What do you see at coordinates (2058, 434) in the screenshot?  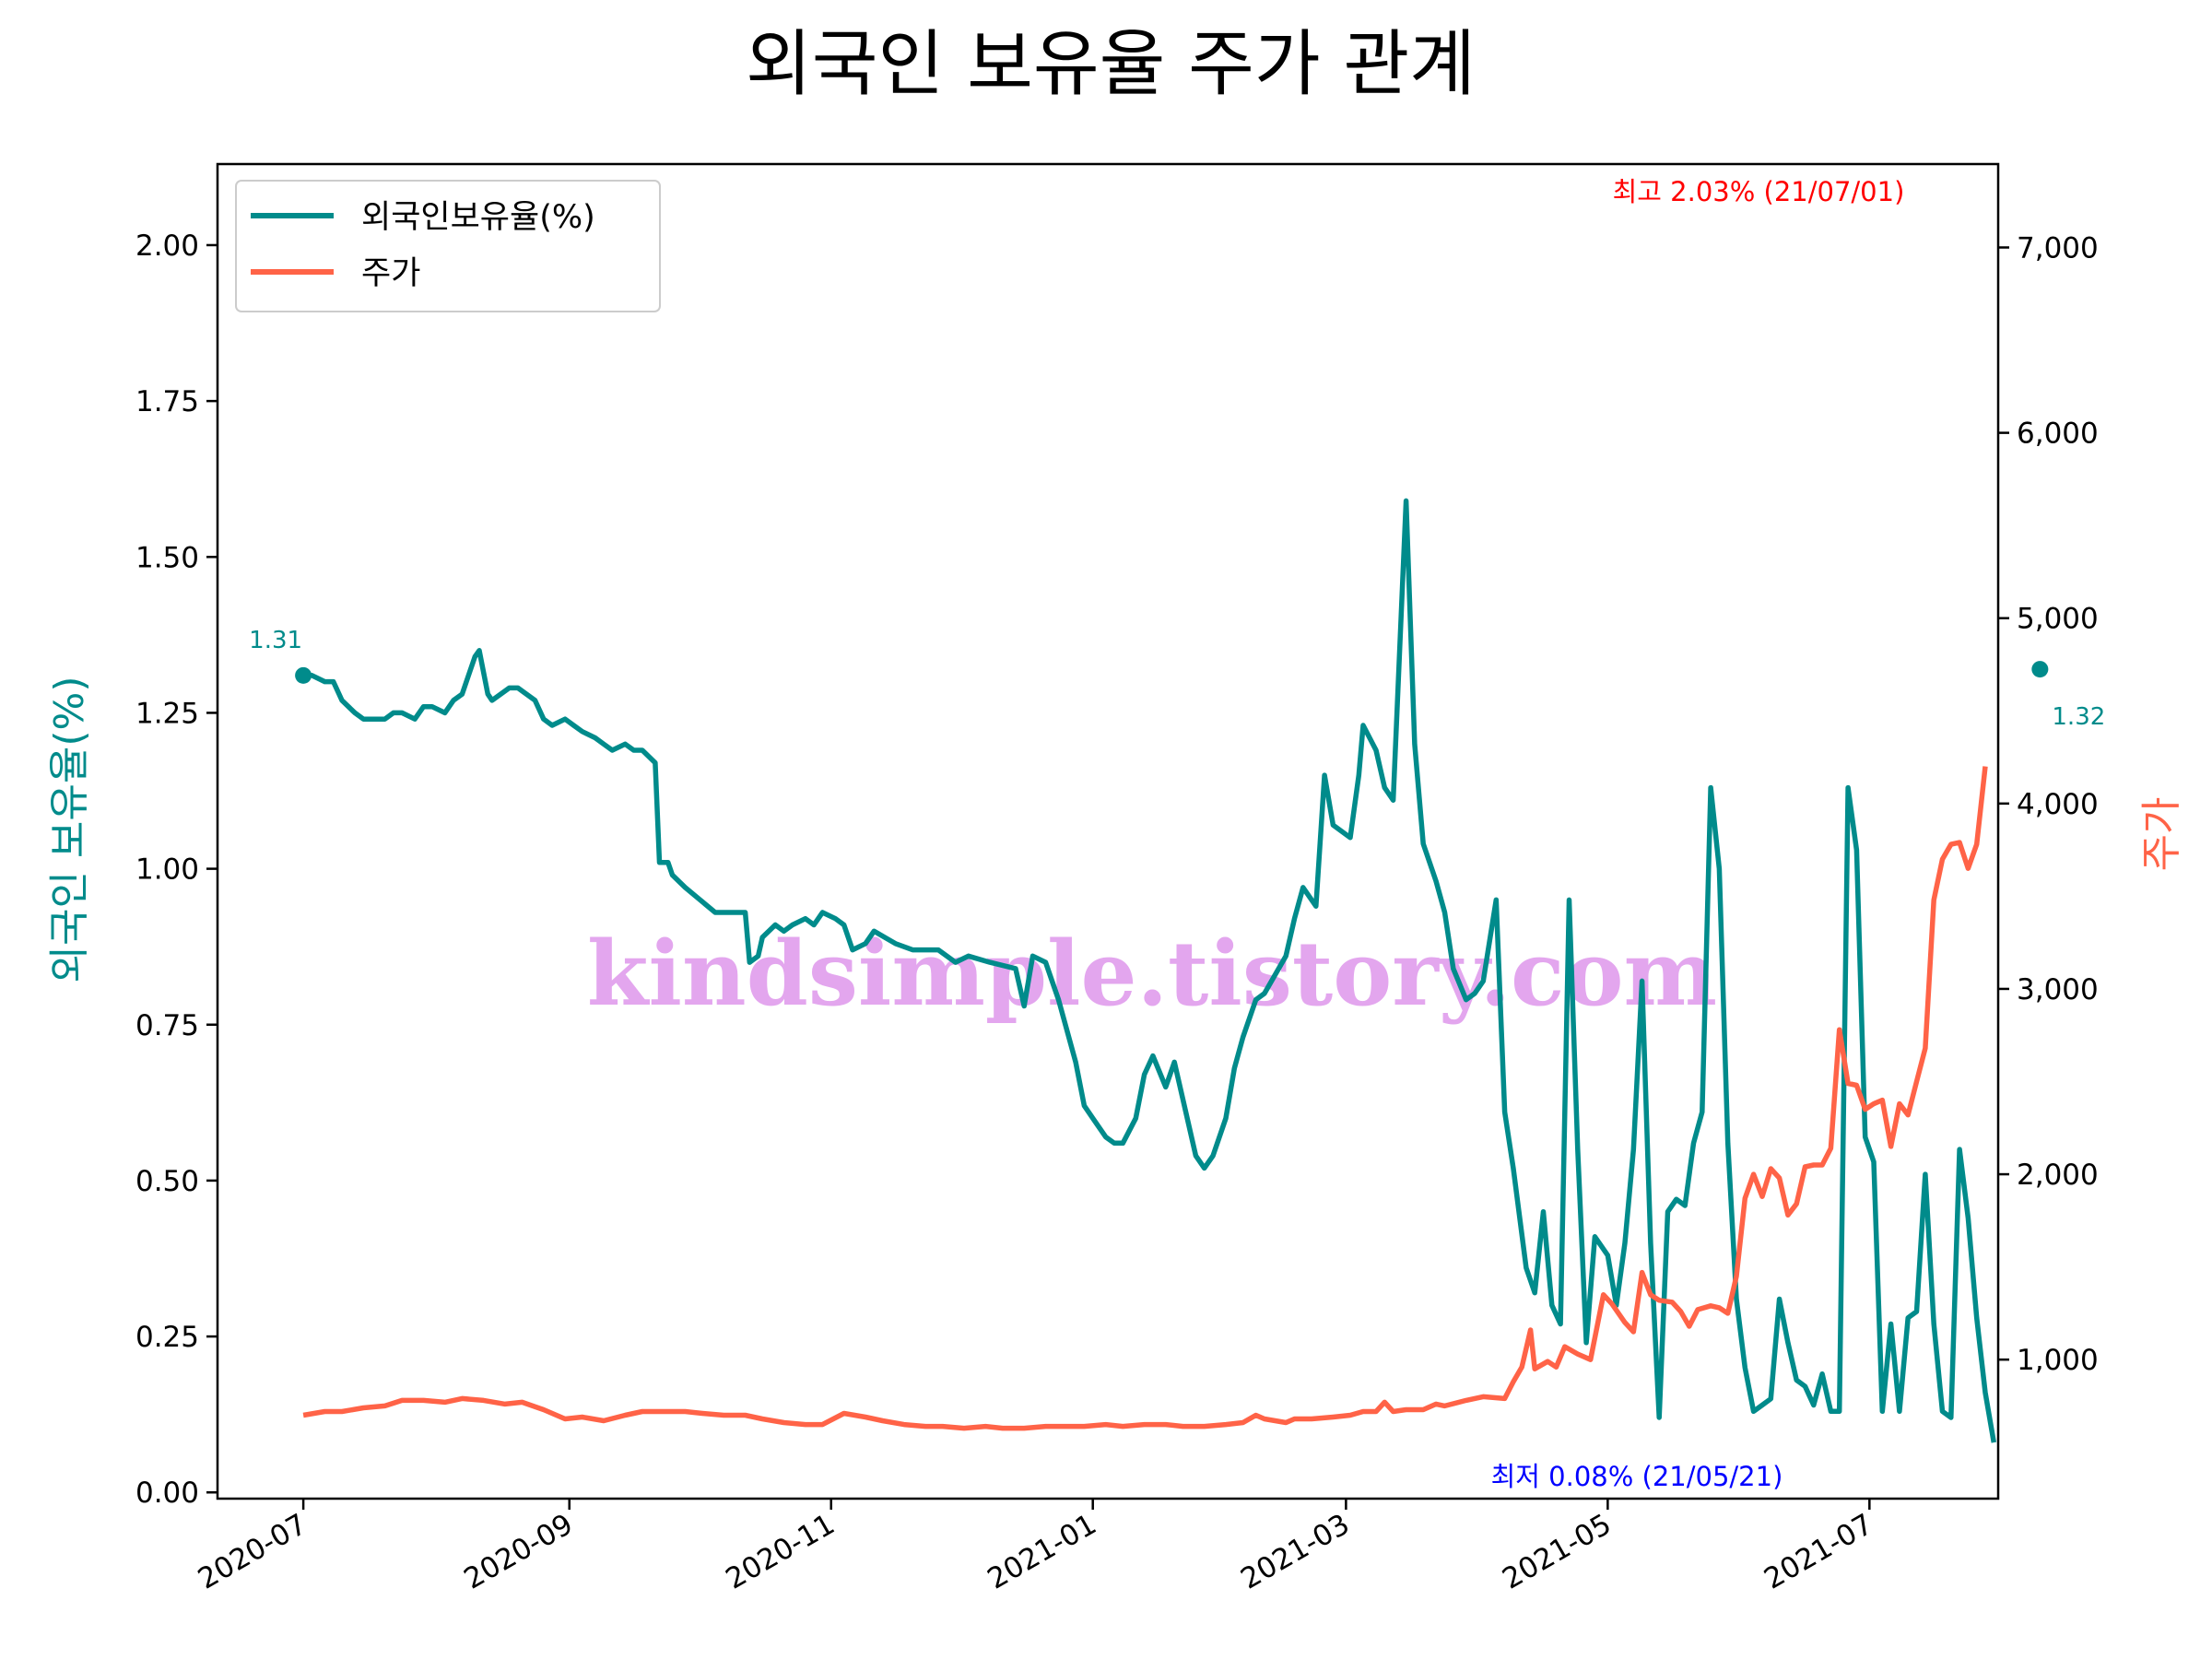 I see `y-right-tick-label: 6,000` at bounding box center [2058, 434].